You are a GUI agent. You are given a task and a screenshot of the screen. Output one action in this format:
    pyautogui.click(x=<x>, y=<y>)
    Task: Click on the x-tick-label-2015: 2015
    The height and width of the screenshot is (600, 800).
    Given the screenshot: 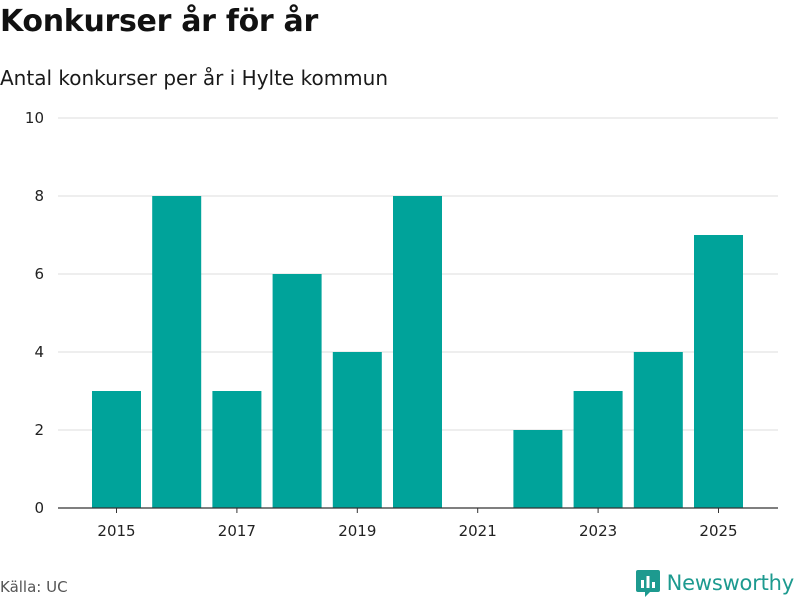 What is the action you would take?
    pyautogui.click(x=116, y=531)
    